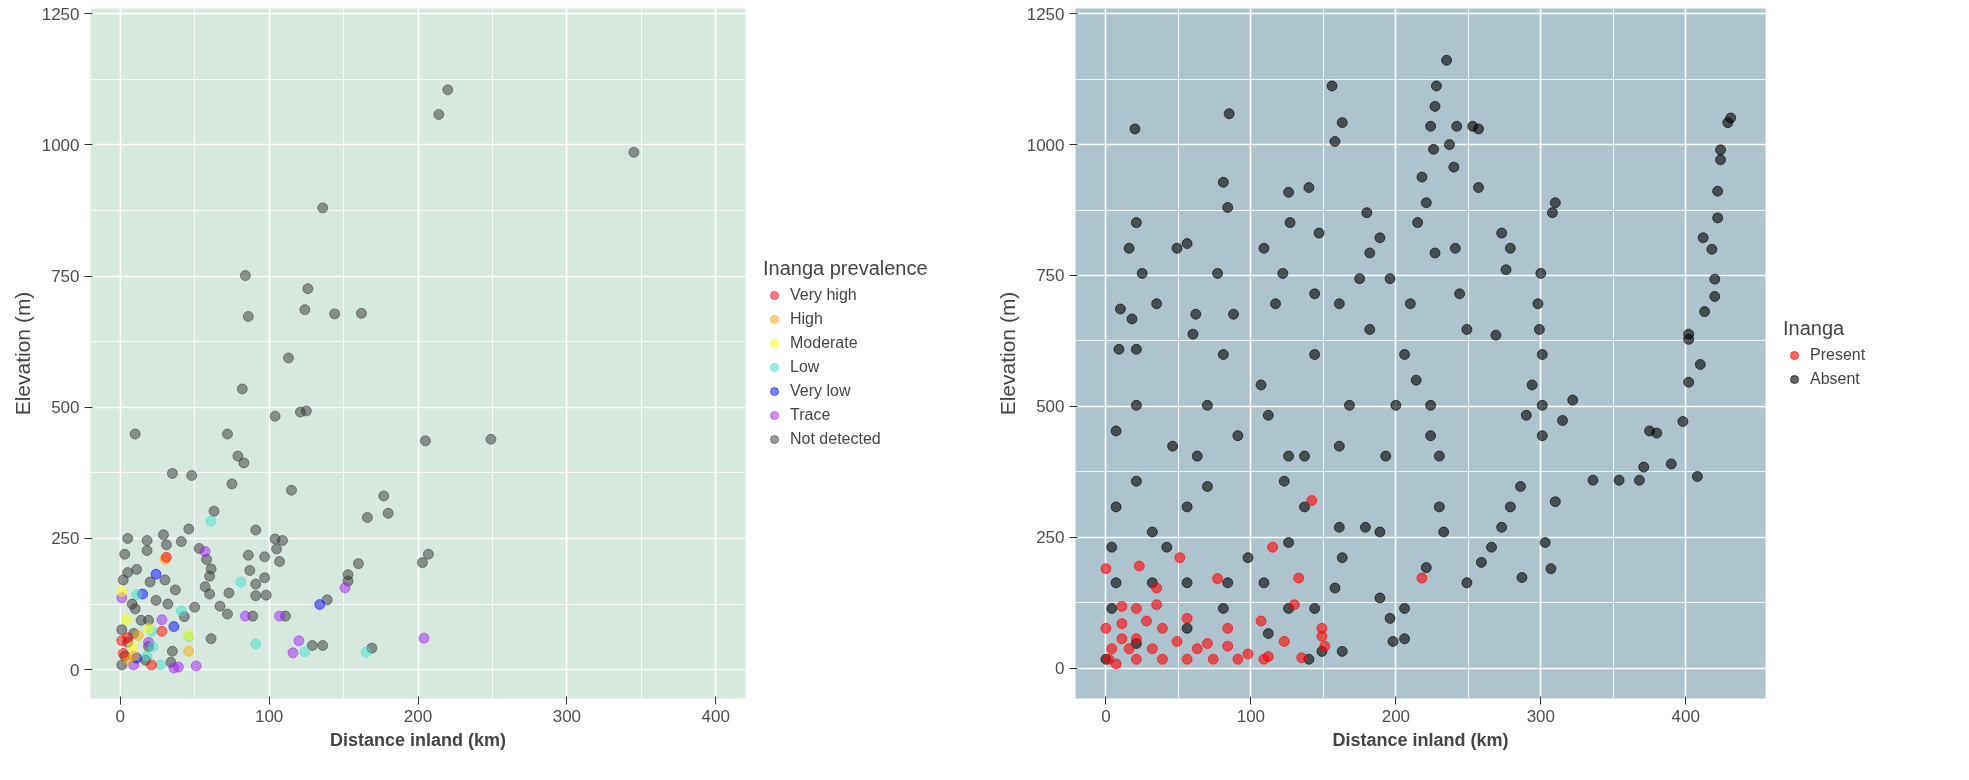 The height and width of the screenshot is (780, 1969). I want to click on legend-label: Absent, so click(1835, 379).